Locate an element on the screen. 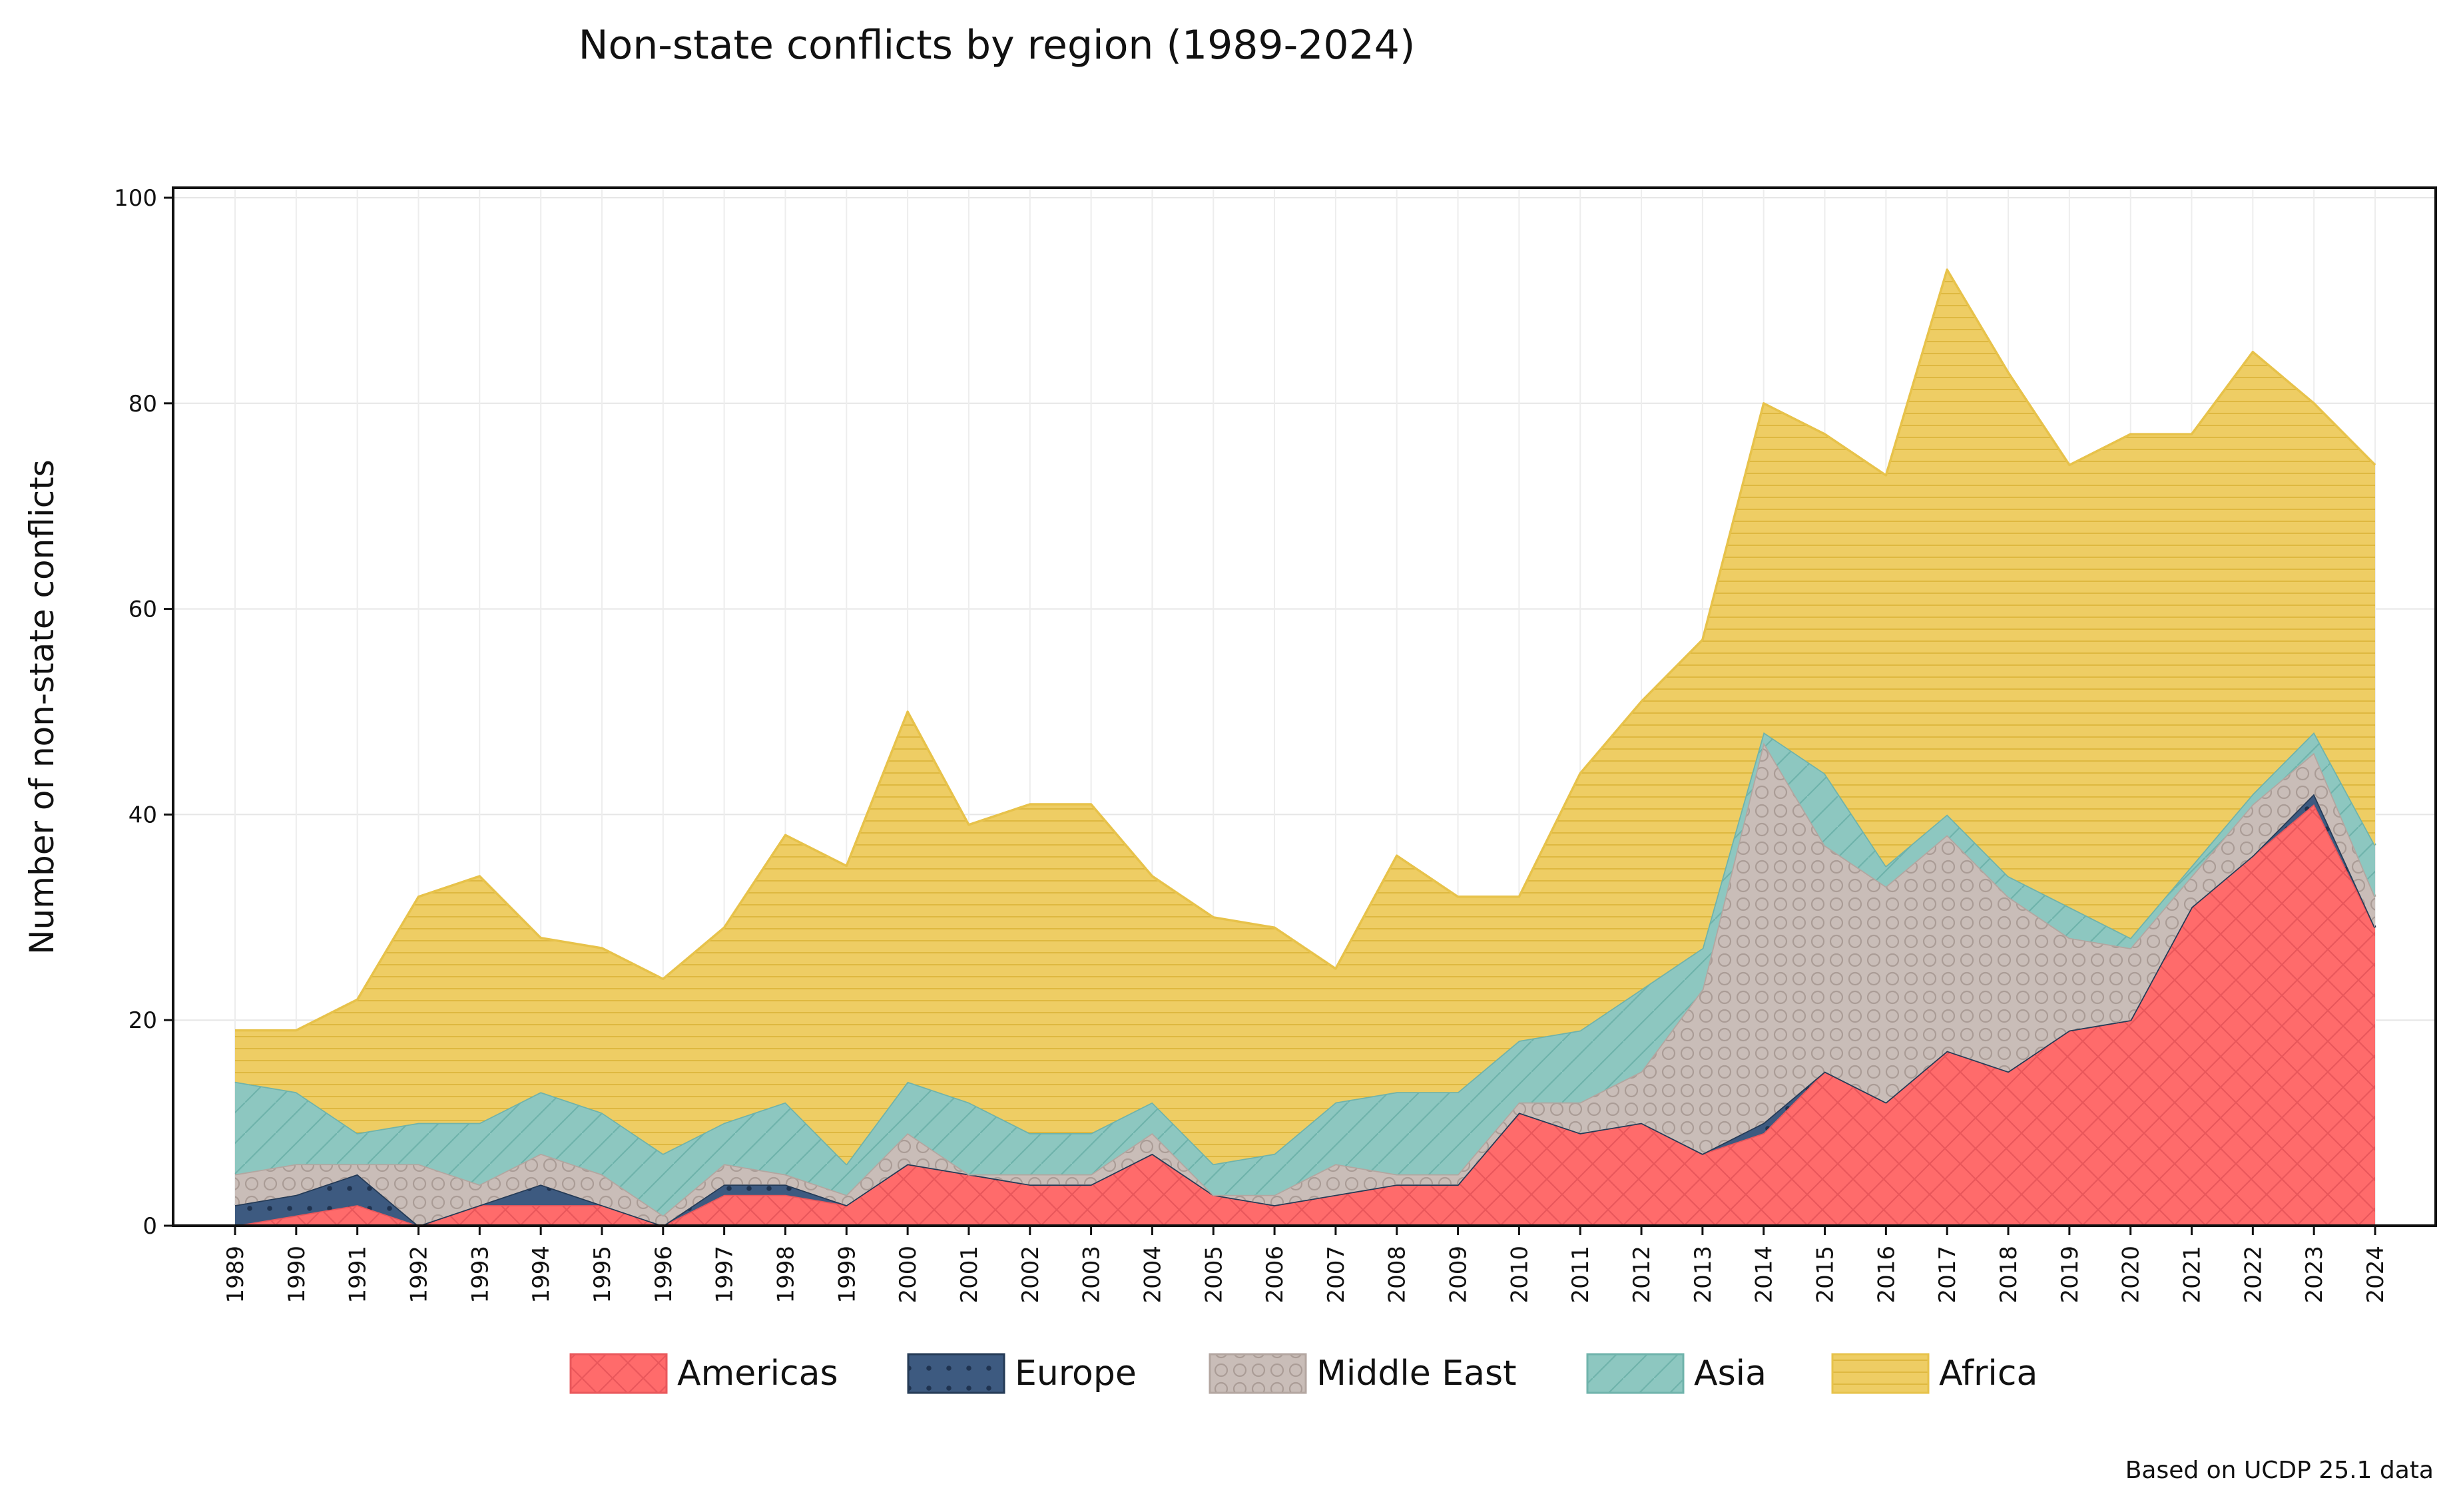  legend-swatch-pattern-americas is located at coordinates (618, 1373).